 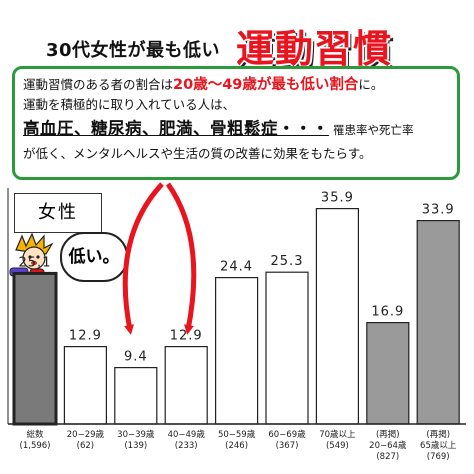 I want to click on data-label-1: 12.9, so click(x=85, y=336).